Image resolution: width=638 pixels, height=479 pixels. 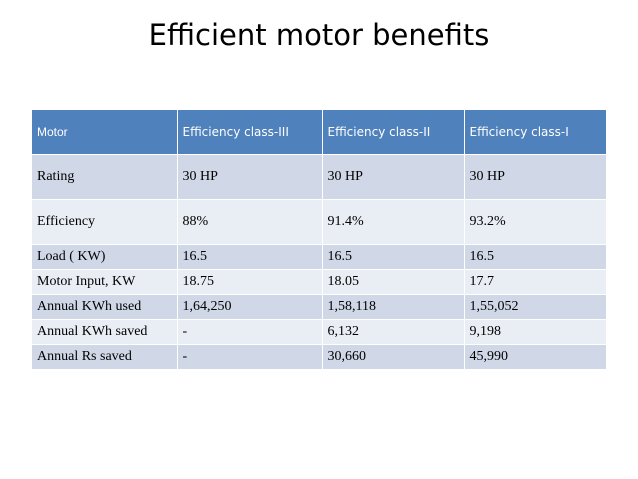 I want to click on table-cell: Motor Input, KW, so click(x=105, y=282).